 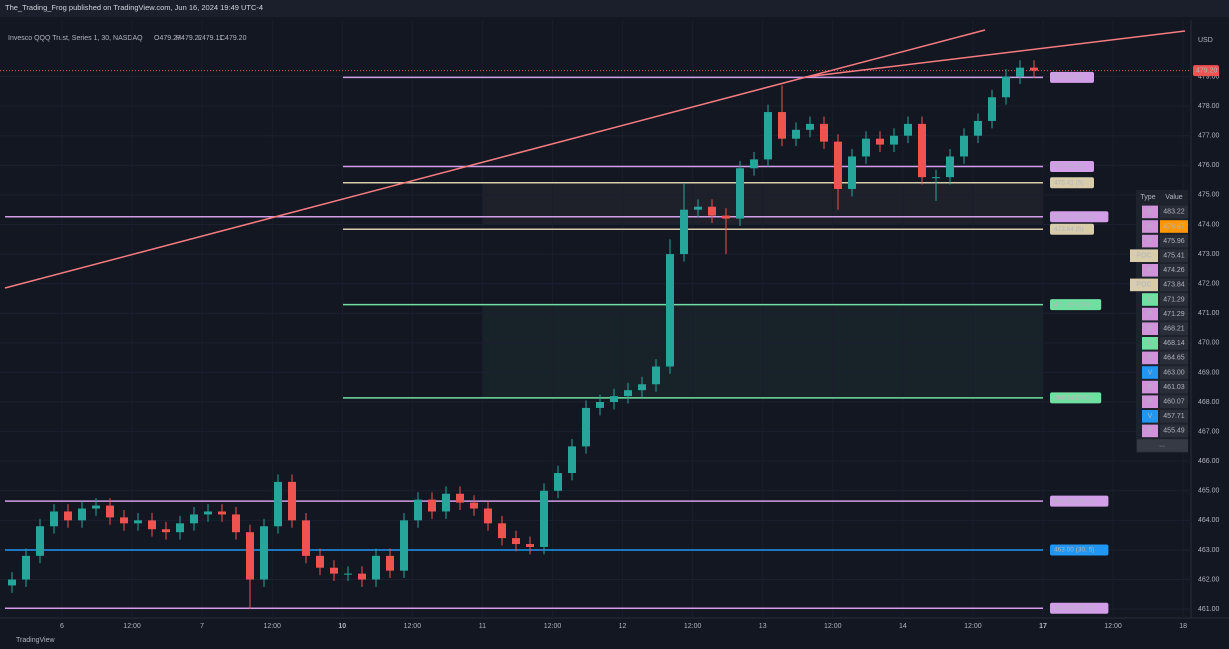 I want to click on value-cell: 474.26, so click(x=1174, y=270).